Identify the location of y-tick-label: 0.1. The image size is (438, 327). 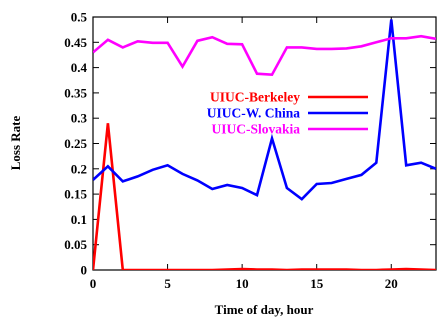
(79, 219).